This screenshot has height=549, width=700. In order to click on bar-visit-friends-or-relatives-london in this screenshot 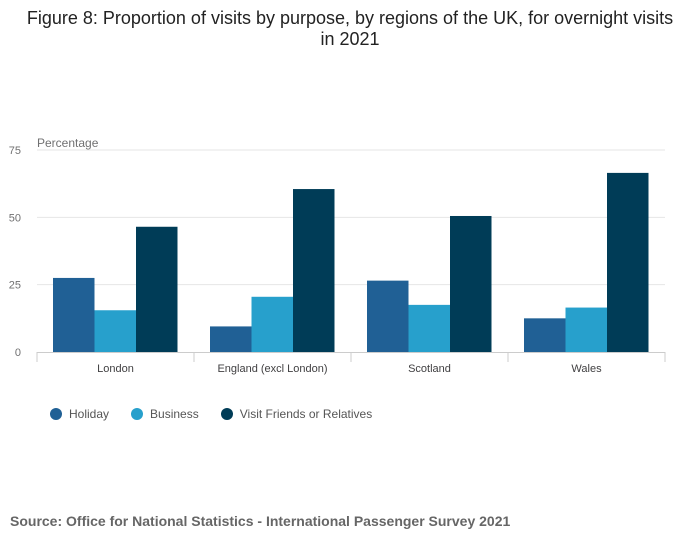, I will do `click(157, 289)`.